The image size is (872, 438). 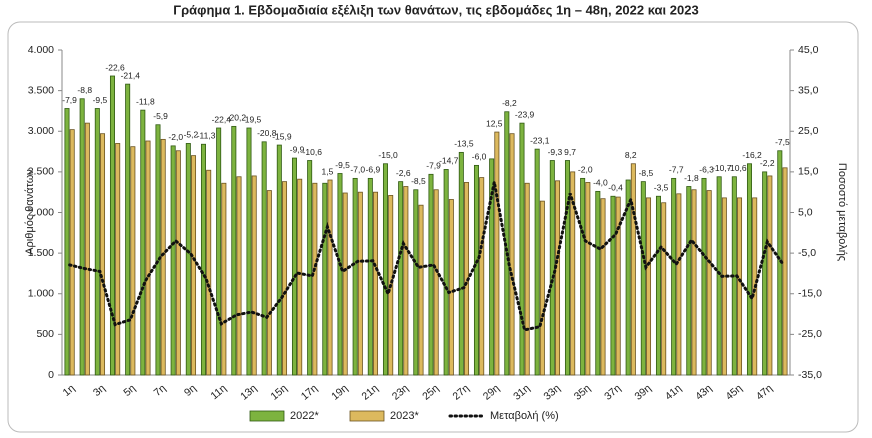 I want to click on y2-tick-label: -15,0, so click(x=810, y=294).